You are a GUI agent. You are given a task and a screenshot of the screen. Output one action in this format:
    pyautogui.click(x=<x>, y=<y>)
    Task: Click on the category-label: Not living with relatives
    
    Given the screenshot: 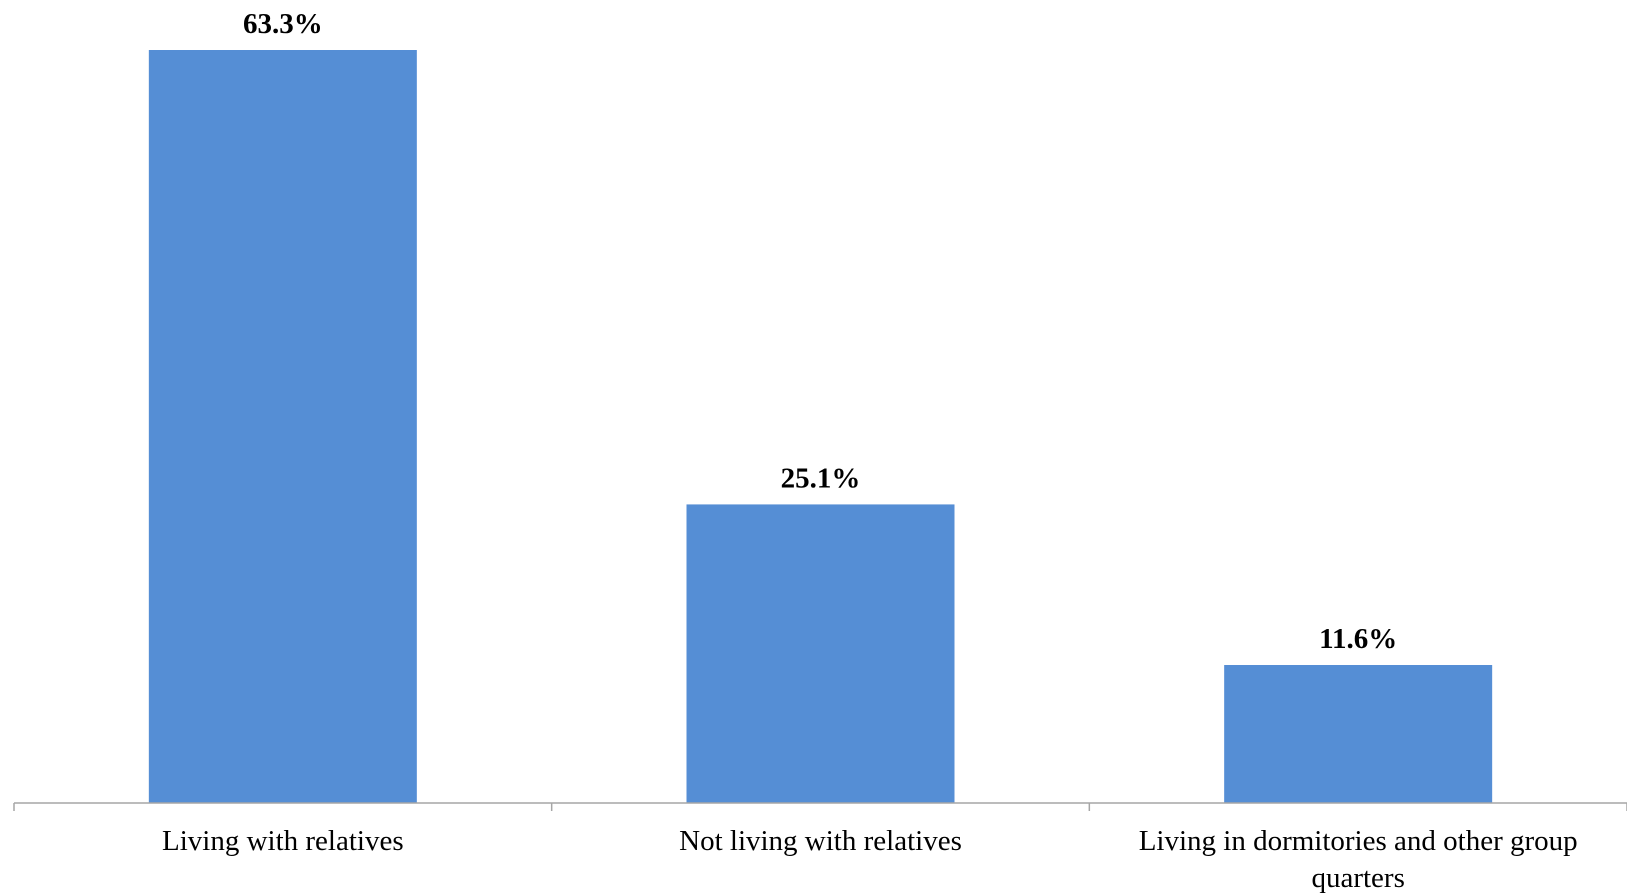 What is the action you would take?
    pyautogui.click(x=820, y=841)
    